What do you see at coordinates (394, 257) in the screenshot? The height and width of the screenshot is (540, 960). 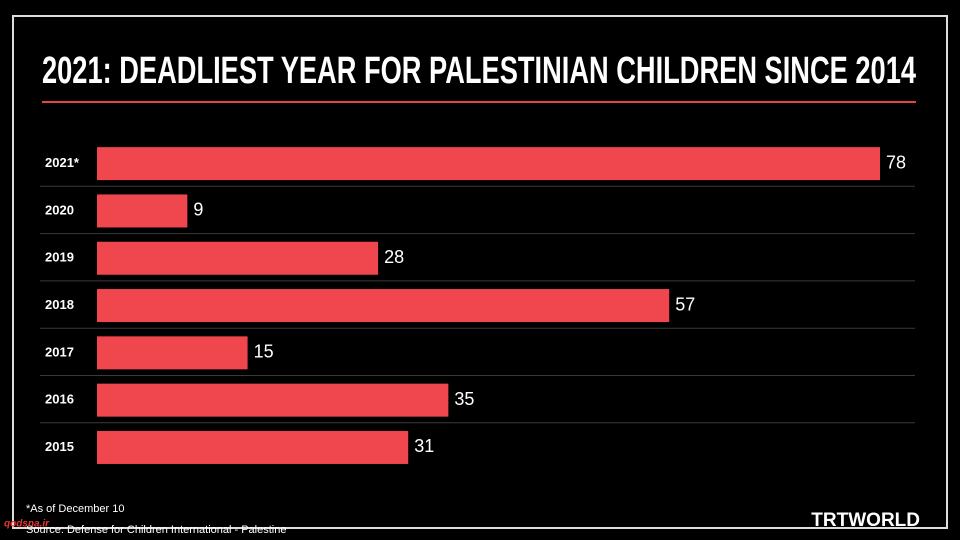 I see `value-label: 28` at bounding box center [394, 257].